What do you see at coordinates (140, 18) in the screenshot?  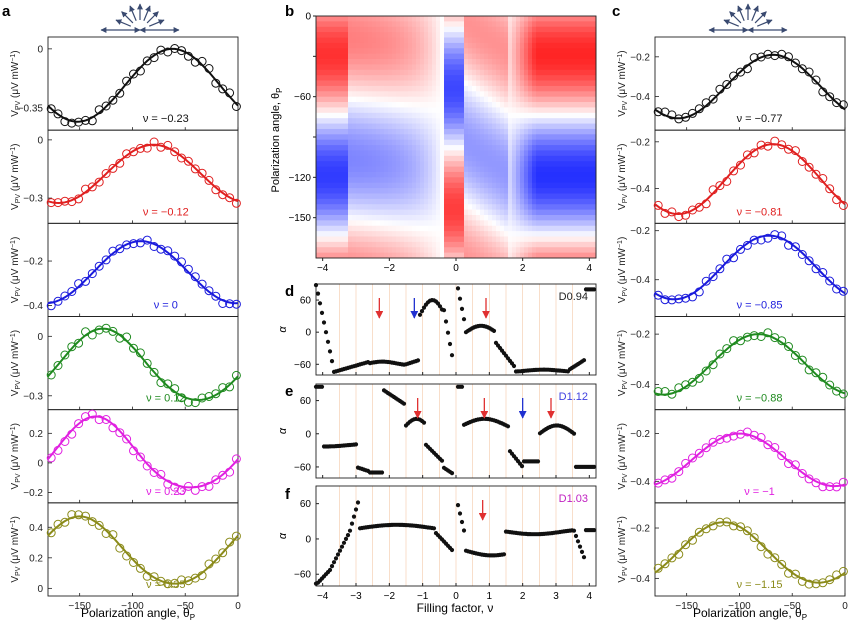 I see `polarization-fan-icon-a` at bounding box center [140, 18].